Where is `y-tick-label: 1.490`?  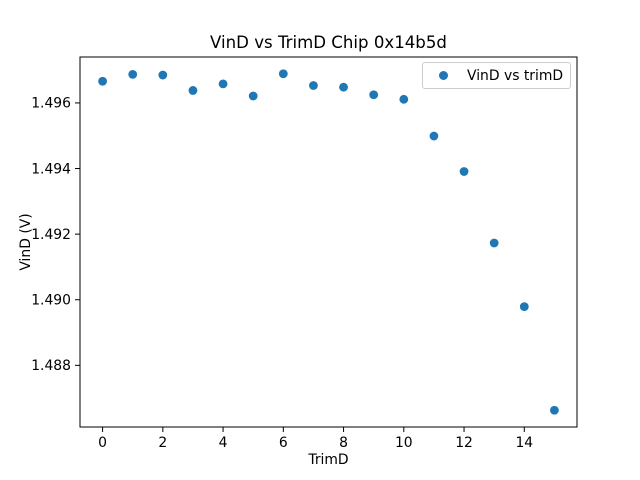
y-tick-label: 1.490 is located at coordinates (51, 301).